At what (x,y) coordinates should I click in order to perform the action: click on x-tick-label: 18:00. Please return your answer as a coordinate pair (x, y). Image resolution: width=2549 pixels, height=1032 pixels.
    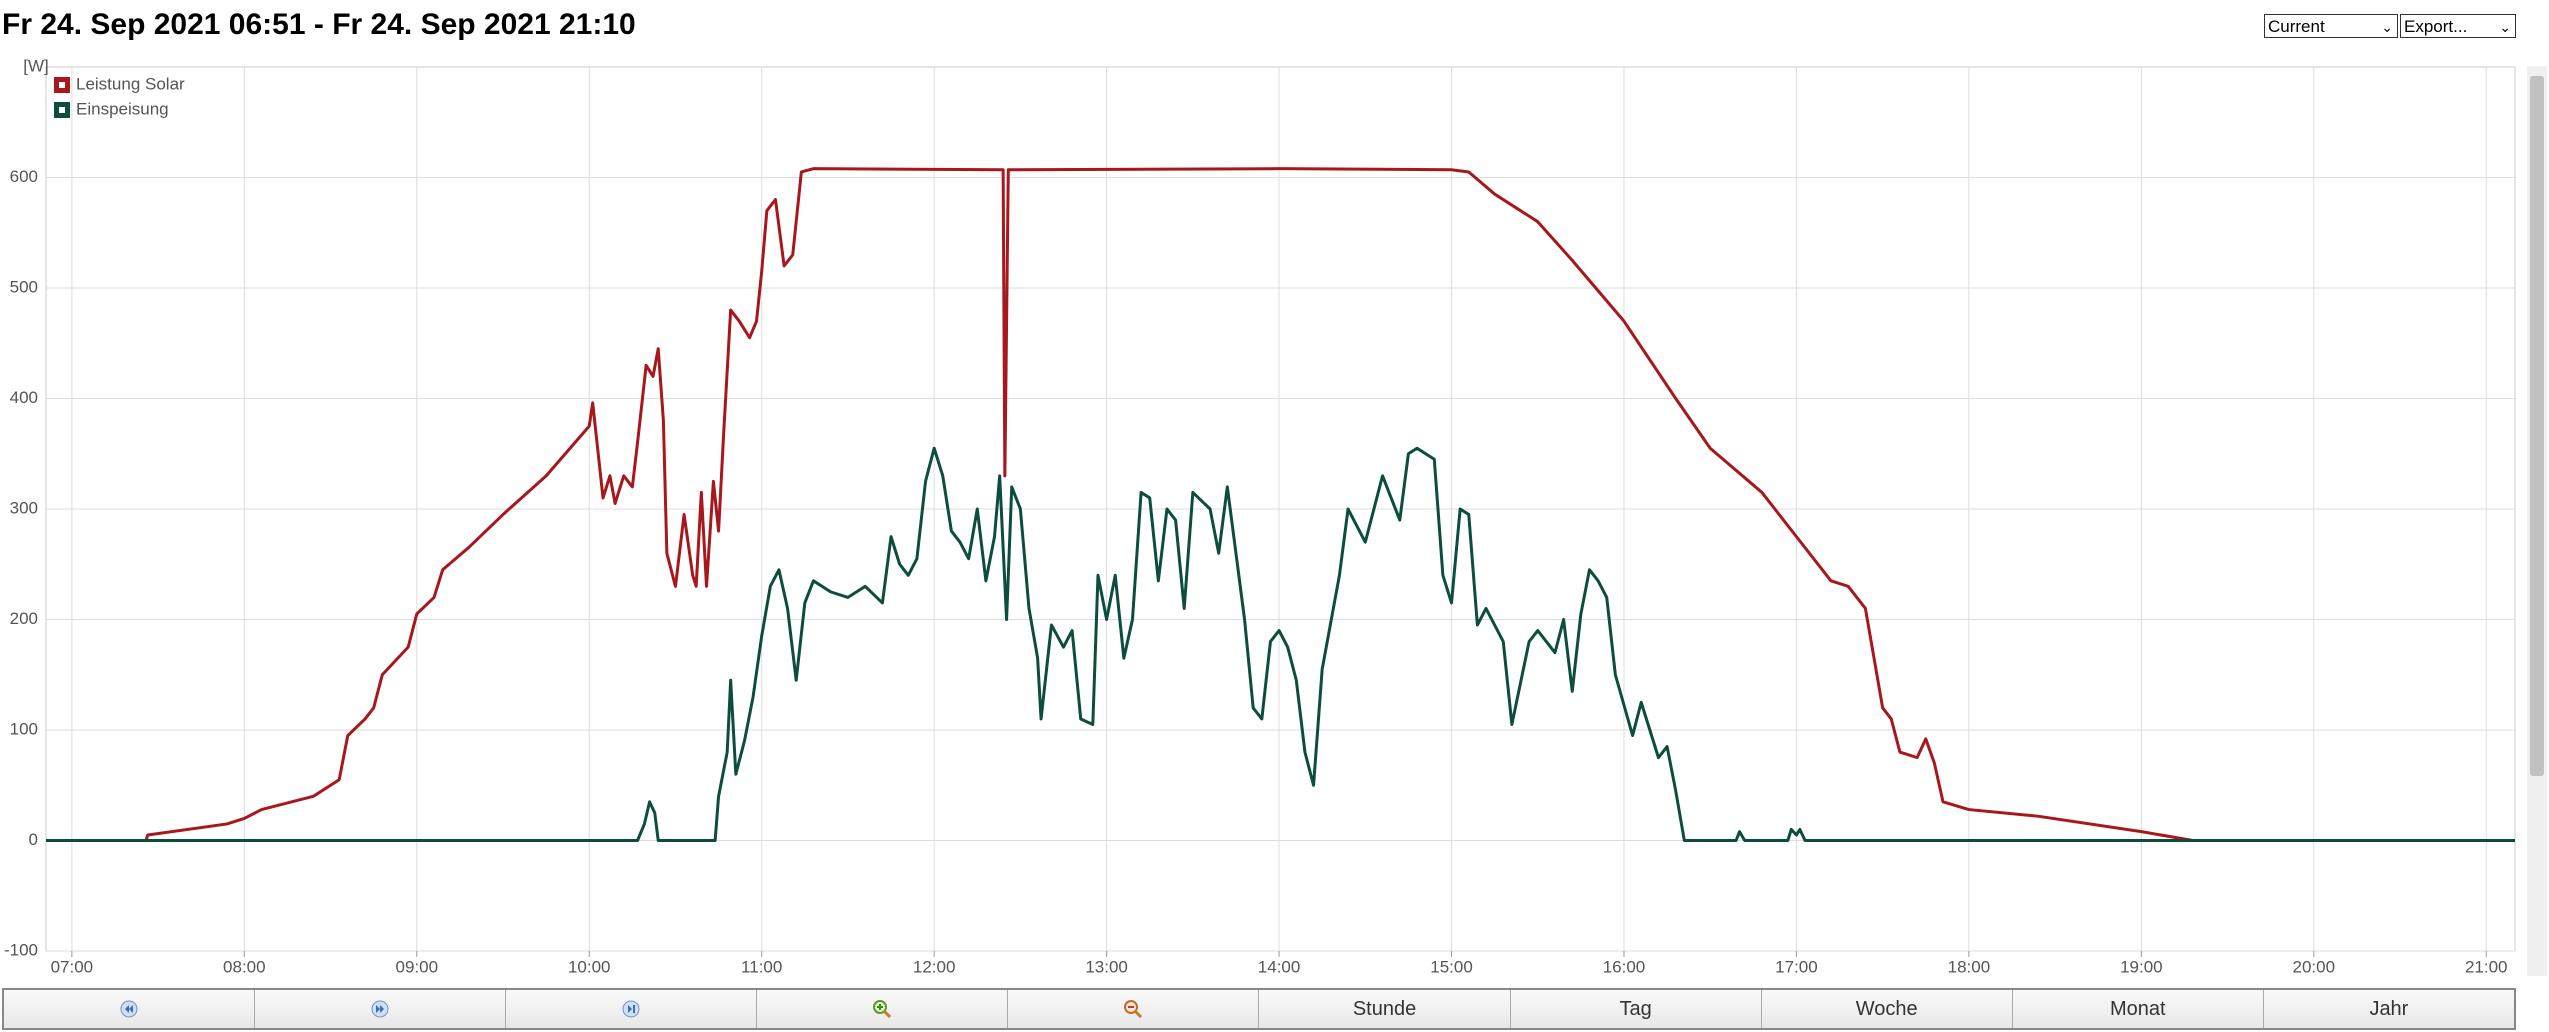
    Looking at the image, I should click on (1969, 966).